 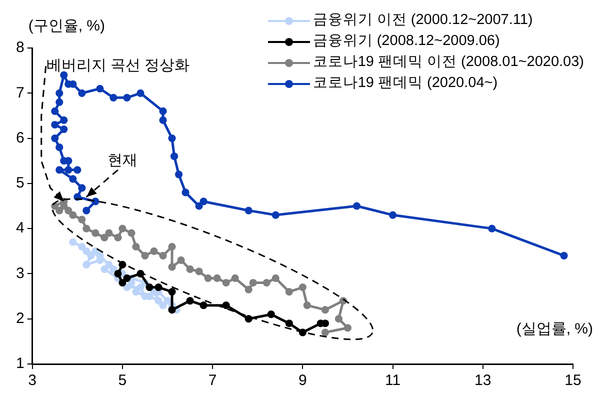 What do you see at coordinates (32, 381) in the screenshot?
I see `x-tick-label: 3` at bounding box center [32, 381].